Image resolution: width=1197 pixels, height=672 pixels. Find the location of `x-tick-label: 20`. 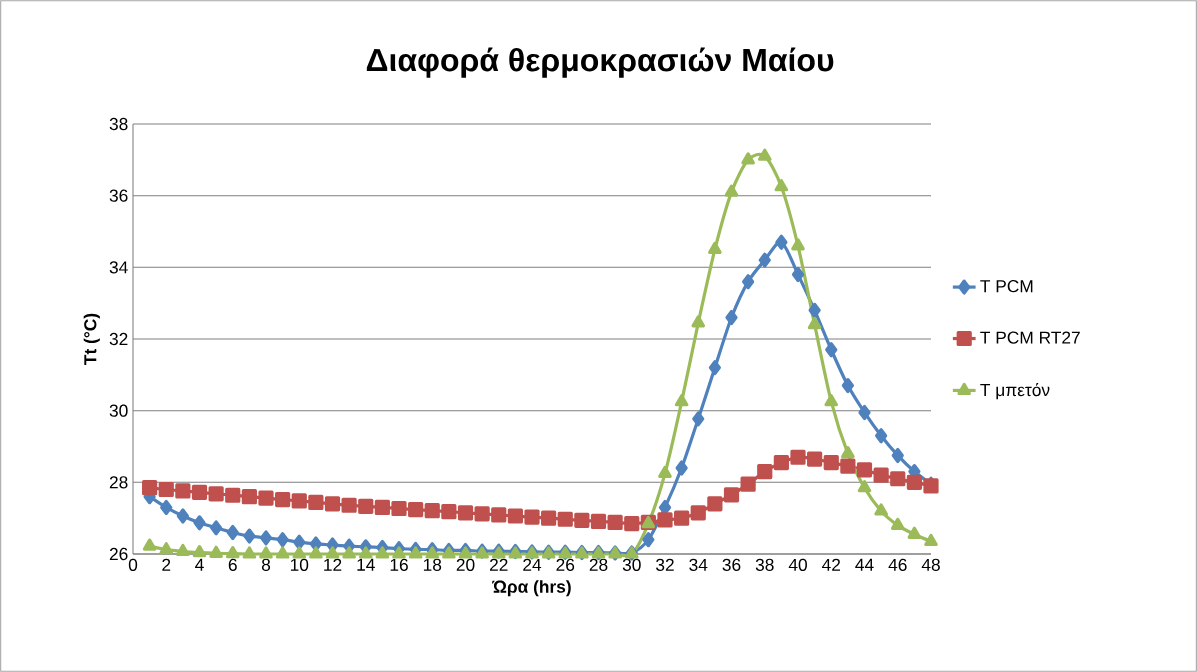

x-tick-label: 20 is located at coordinates (465, 564).